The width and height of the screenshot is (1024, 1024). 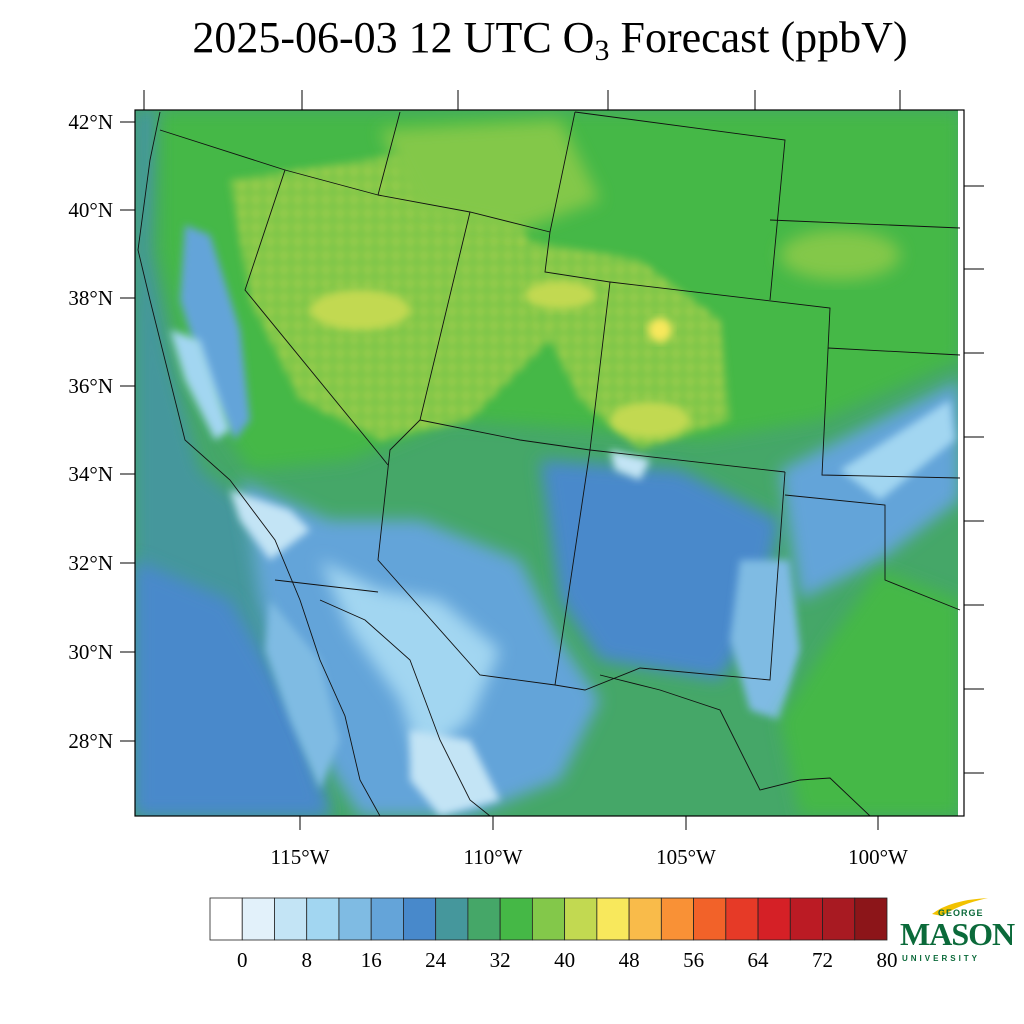 What do you see at coordinates (90, 298) in the screenshot?
I see `lat-label: 38°N` at bounding box center [90, 298].